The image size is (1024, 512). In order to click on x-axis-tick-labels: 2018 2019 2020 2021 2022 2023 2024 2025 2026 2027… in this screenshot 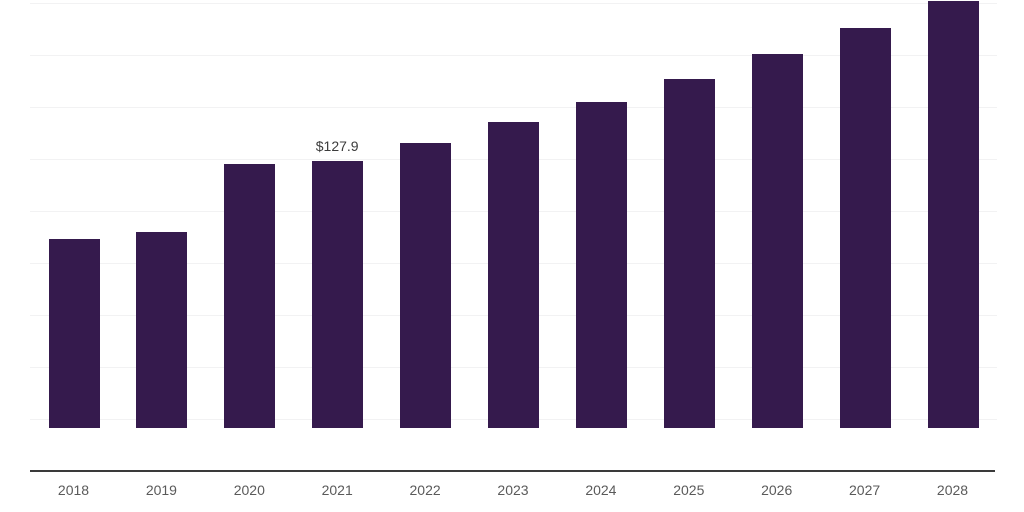, I will do `click(512, 497)`.